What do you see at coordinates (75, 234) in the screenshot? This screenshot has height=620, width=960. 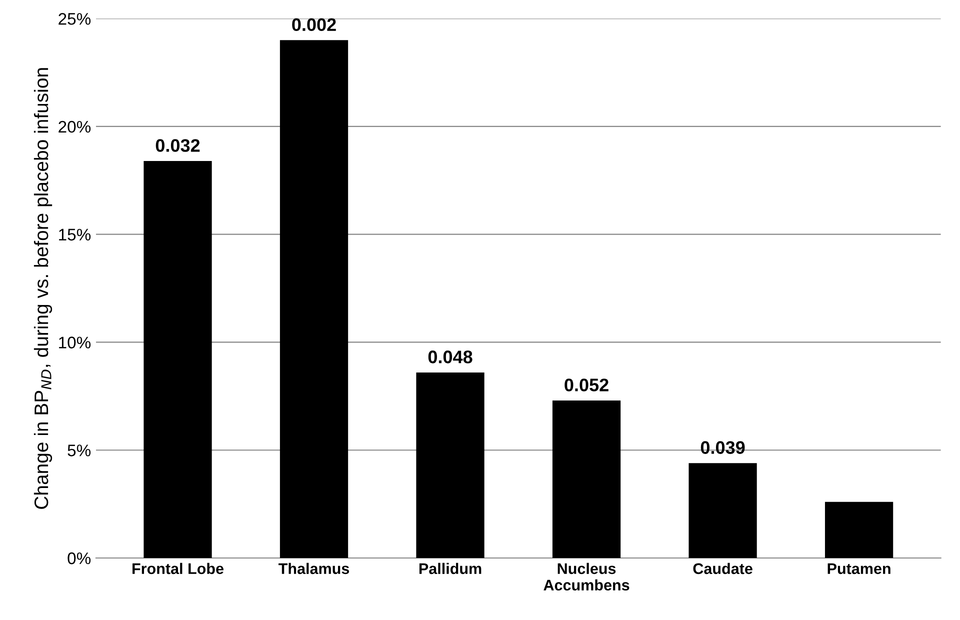 I see `y-tick-label: 15%` at bounding box center [75, 234].